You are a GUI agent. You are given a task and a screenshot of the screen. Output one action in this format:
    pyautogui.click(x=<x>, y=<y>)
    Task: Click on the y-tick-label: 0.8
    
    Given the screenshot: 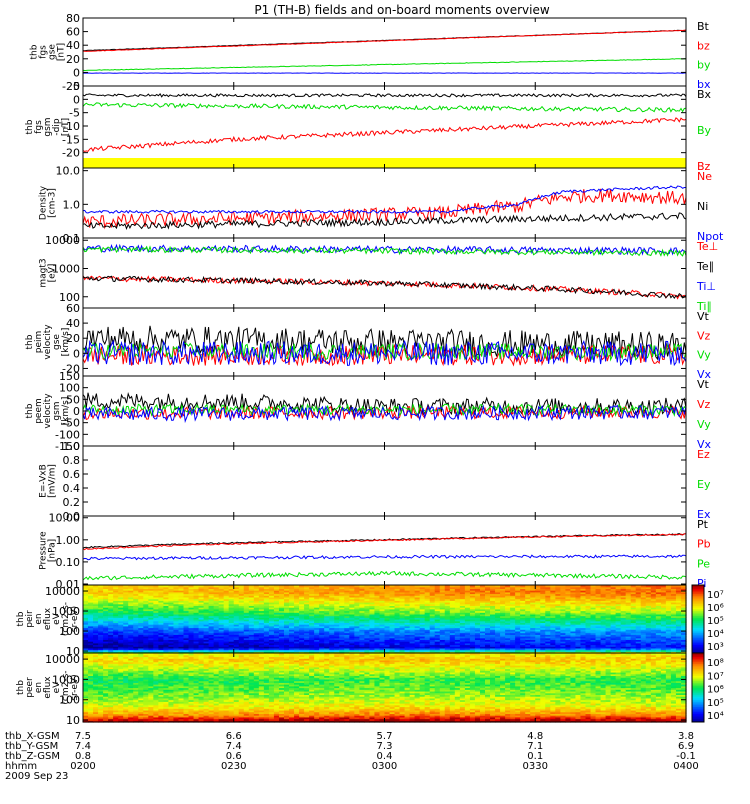 What is the action you would take?
    pyautogui.click(x=72, y=460)
    